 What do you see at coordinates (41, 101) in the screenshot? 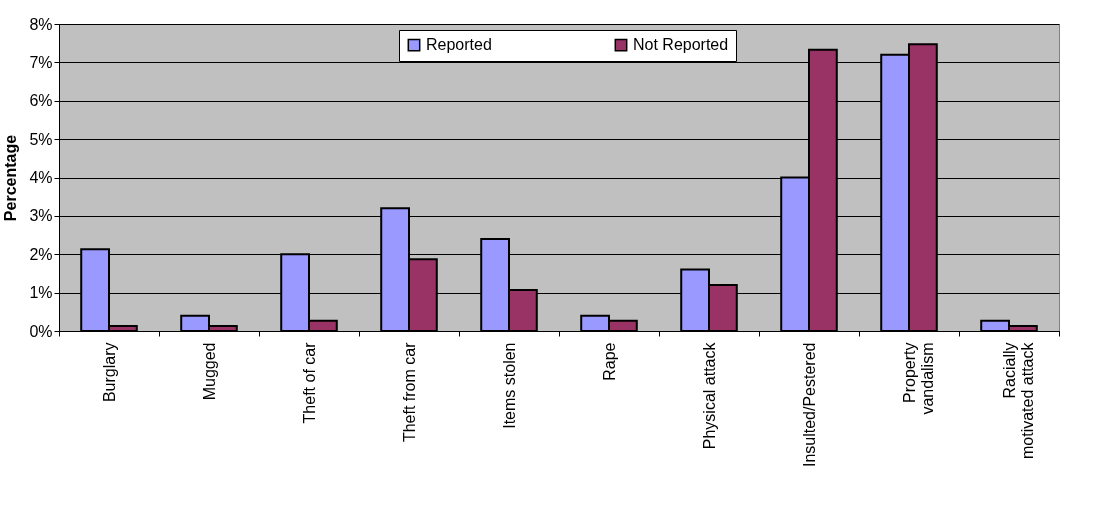
I see `y-tick-label: 6%` at bounding box center [41, 101].